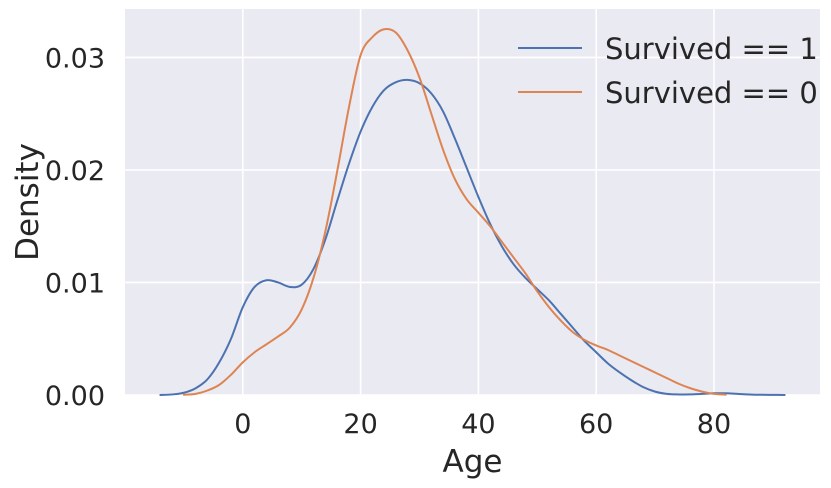 The image size is (831, 488). What do you see at coordinates (668, 71) in the screenshot?
I see `legend: Survived == 1 Survived == 0` at bounding box center [668, 71].